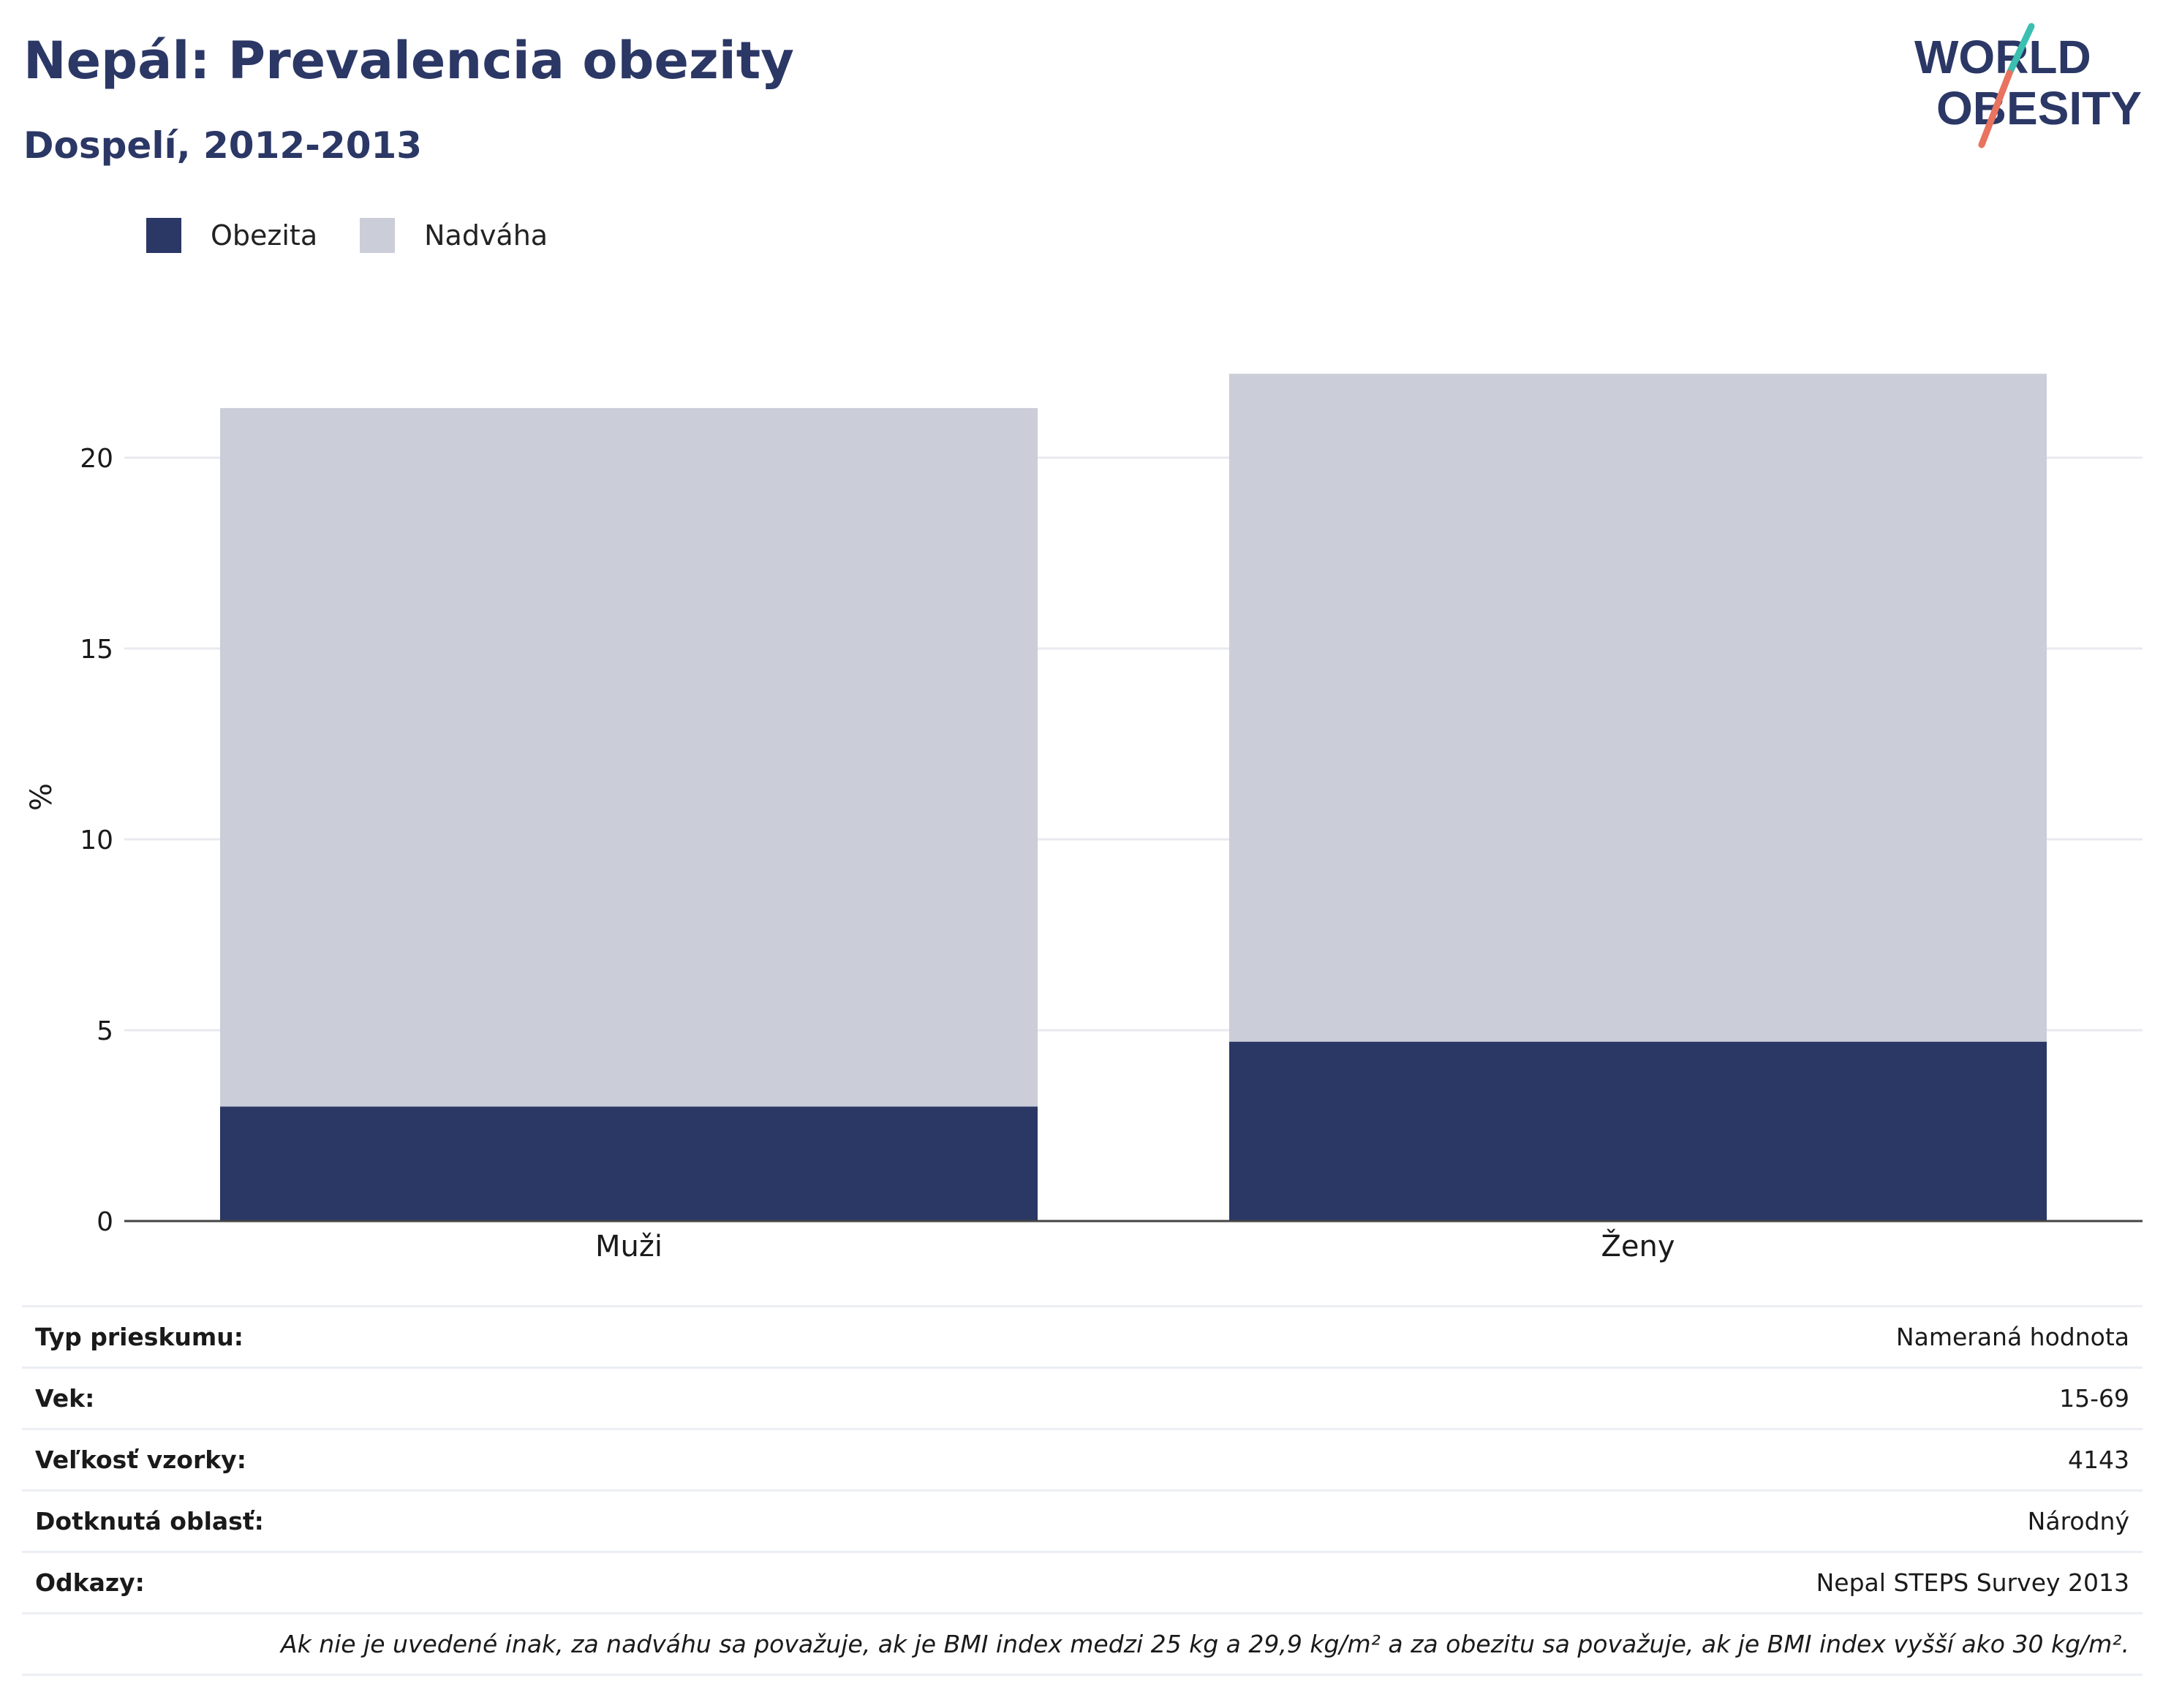 Image resolution: width=2163 pixels, height=1708 pixels. What do you see at coordinates (97, 459) in the screenshot?
I see `y-tick-label: 20` at bounding box center [97, 459].